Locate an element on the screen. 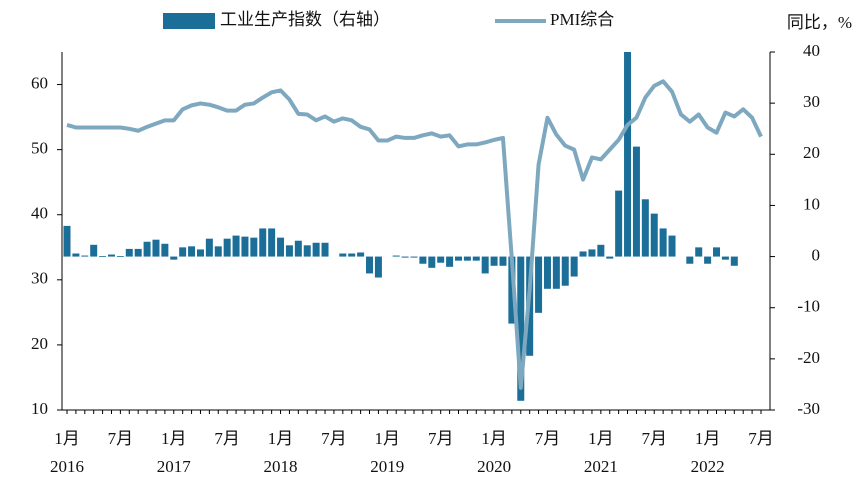 The width and height of the screenshot is (856, 479). y2-tick-label: 10 is located at coordinates (811, 203).